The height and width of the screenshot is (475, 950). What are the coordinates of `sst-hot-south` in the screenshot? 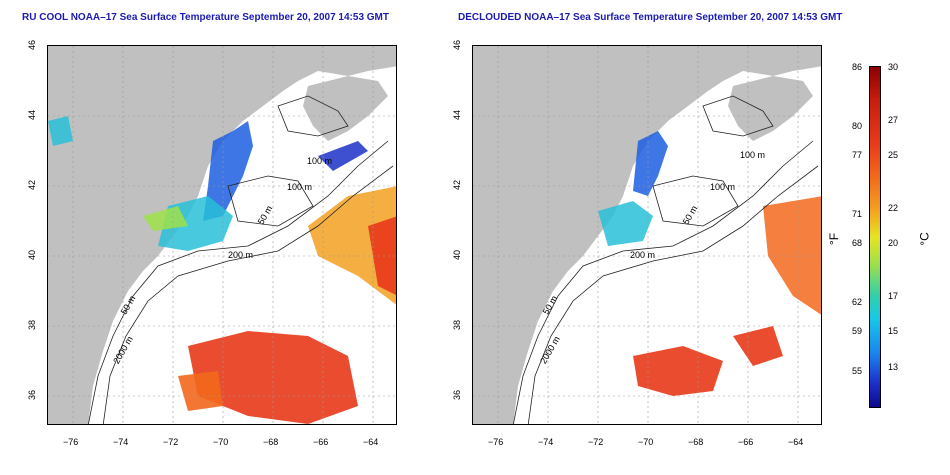 It's located at (678, 371).